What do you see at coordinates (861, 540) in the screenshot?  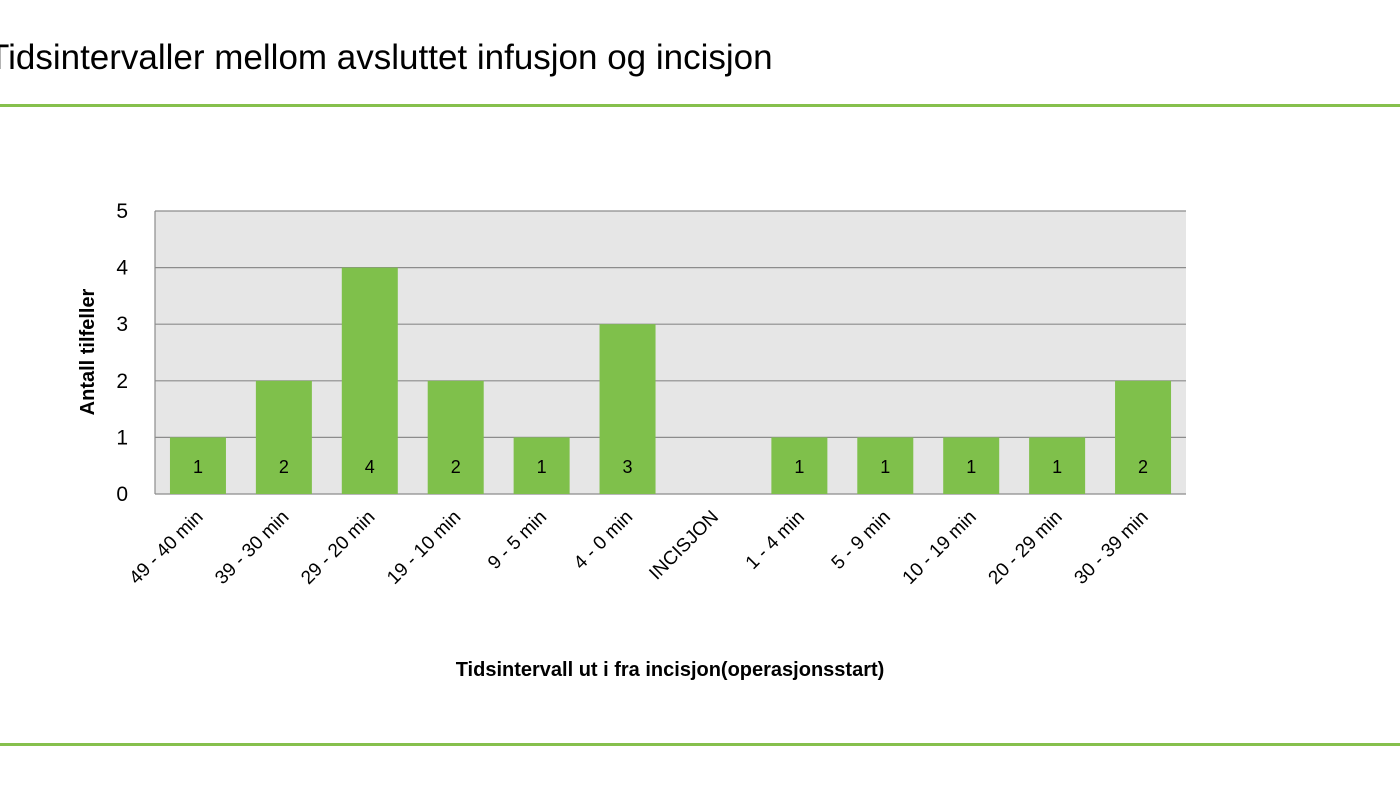 I see `x-tick-label: 5 - 9 min` at bounding box center [861, 540].